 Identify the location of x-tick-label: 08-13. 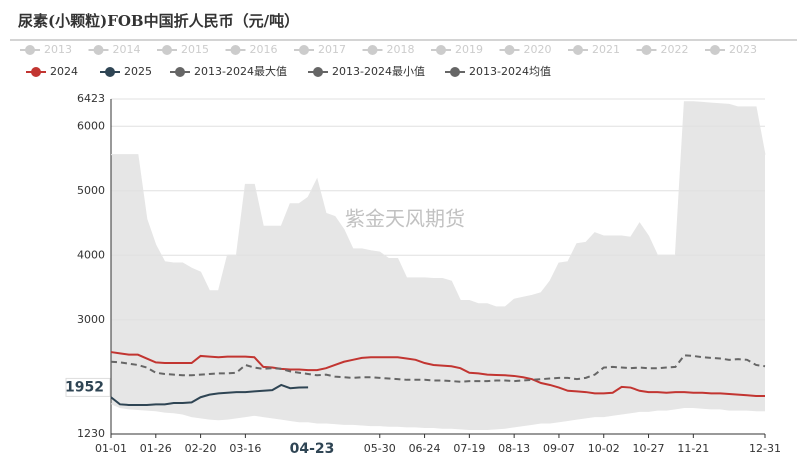
(514, 448).